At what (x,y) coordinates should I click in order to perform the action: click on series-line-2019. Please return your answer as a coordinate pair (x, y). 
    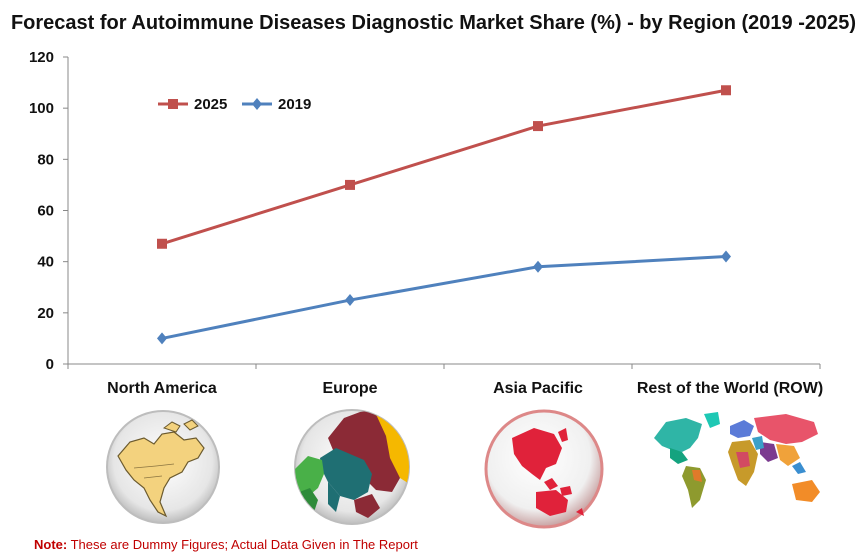
    Looking at the image, I should click on (444, 297).